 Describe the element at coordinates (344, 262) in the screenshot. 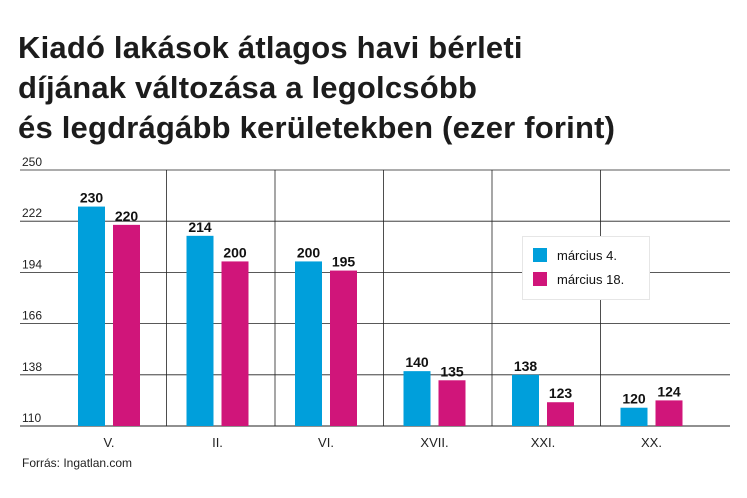

I see `data-label: 195` at that location.